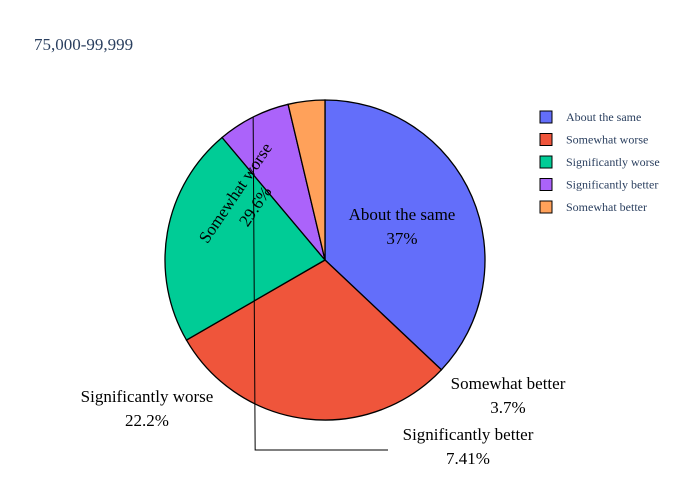 Image resolution: width=700 pixels, height=500 pixels. I want to click on chart-title: 75,000-99,999, so click(83, 44).